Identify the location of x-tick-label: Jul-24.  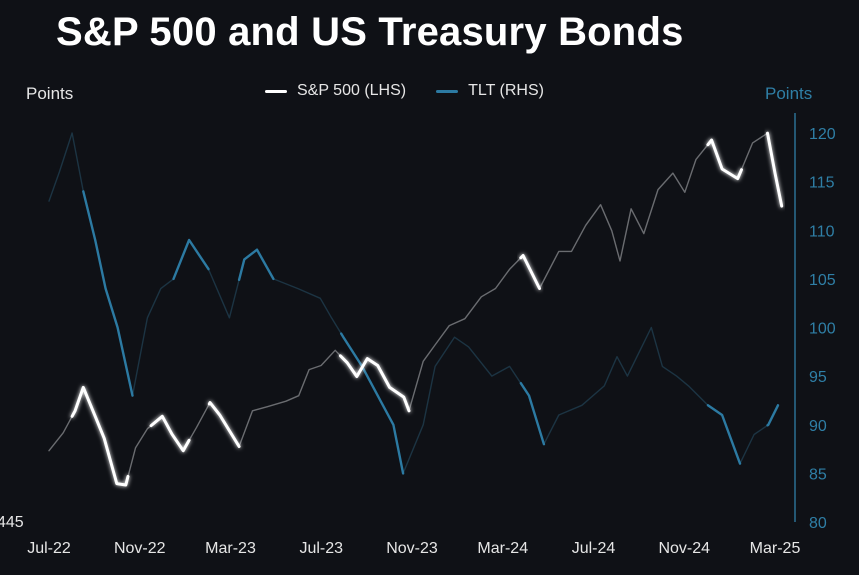
(594, 548).